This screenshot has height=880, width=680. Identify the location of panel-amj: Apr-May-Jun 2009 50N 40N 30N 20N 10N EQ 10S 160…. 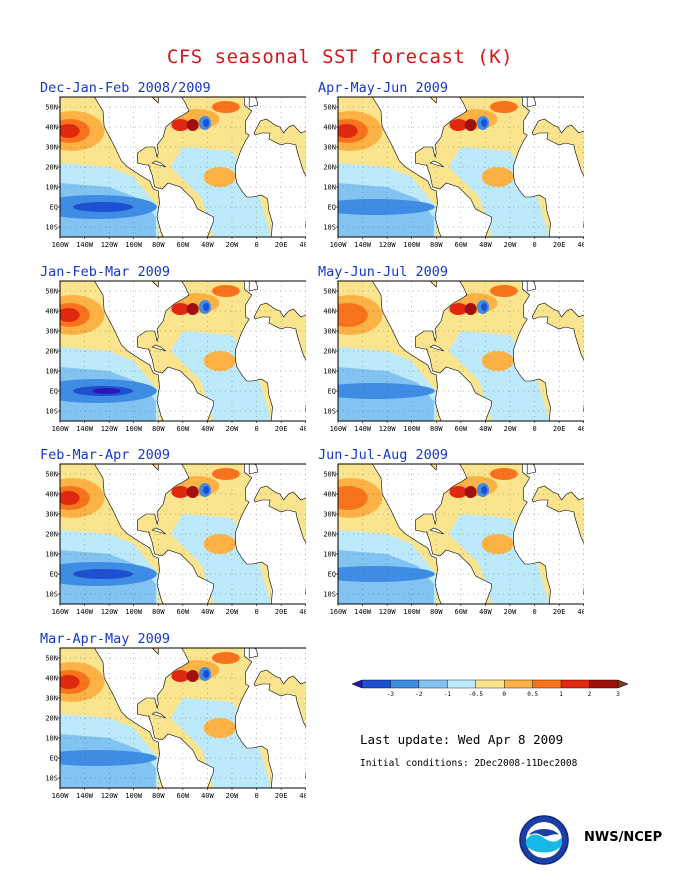
(450, 168).